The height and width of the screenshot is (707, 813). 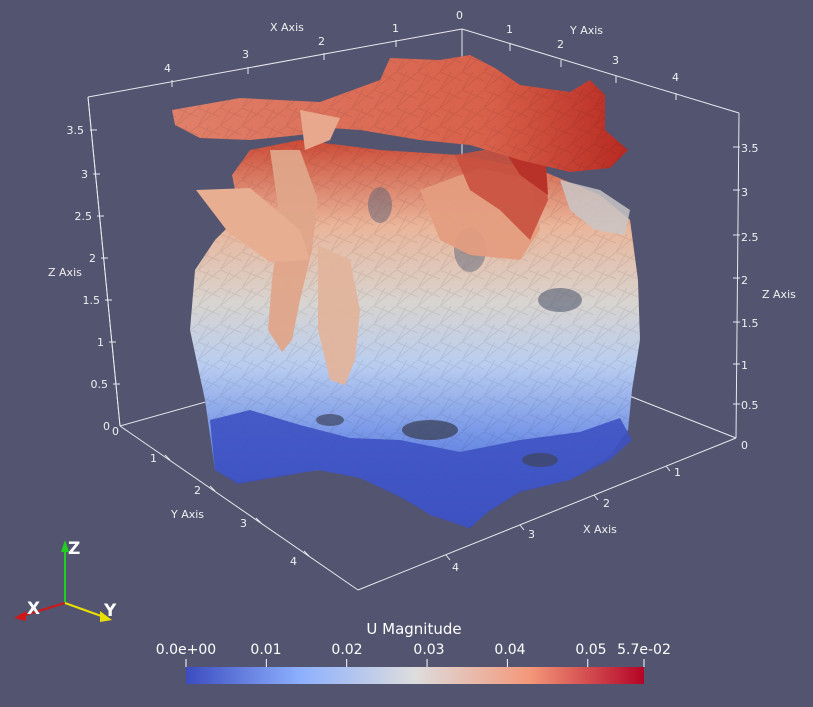 I want to click on z-axis-title-right: Z Axis, so click(x=779, y=294).